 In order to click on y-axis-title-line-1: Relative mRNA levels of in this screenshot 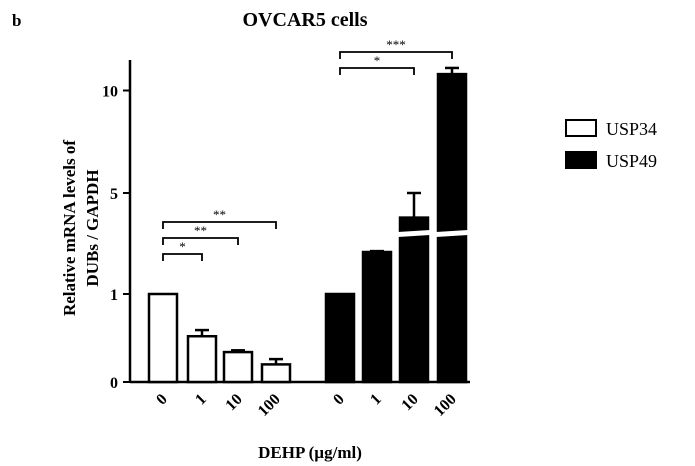, I will do `click(69, 228)`.